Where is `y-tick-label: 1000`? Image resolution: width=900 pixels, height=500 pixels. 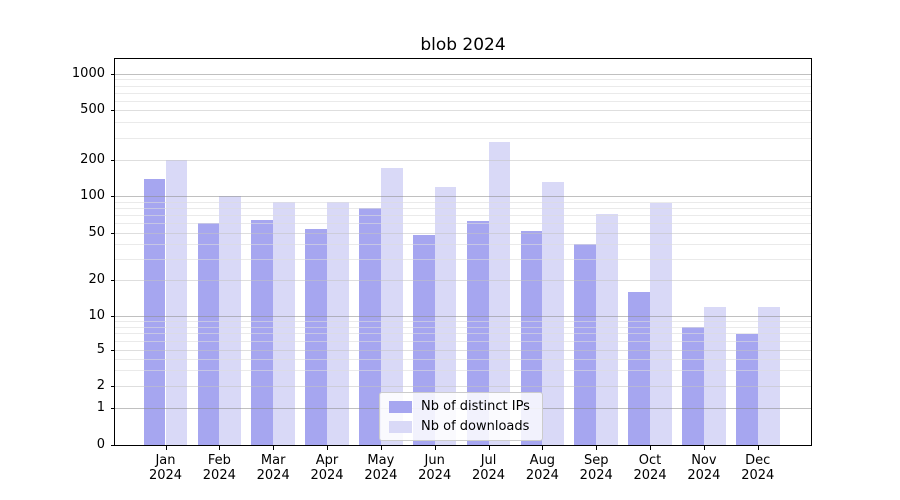 y-tick-label: 1000 is located at coordinates (88, 73).